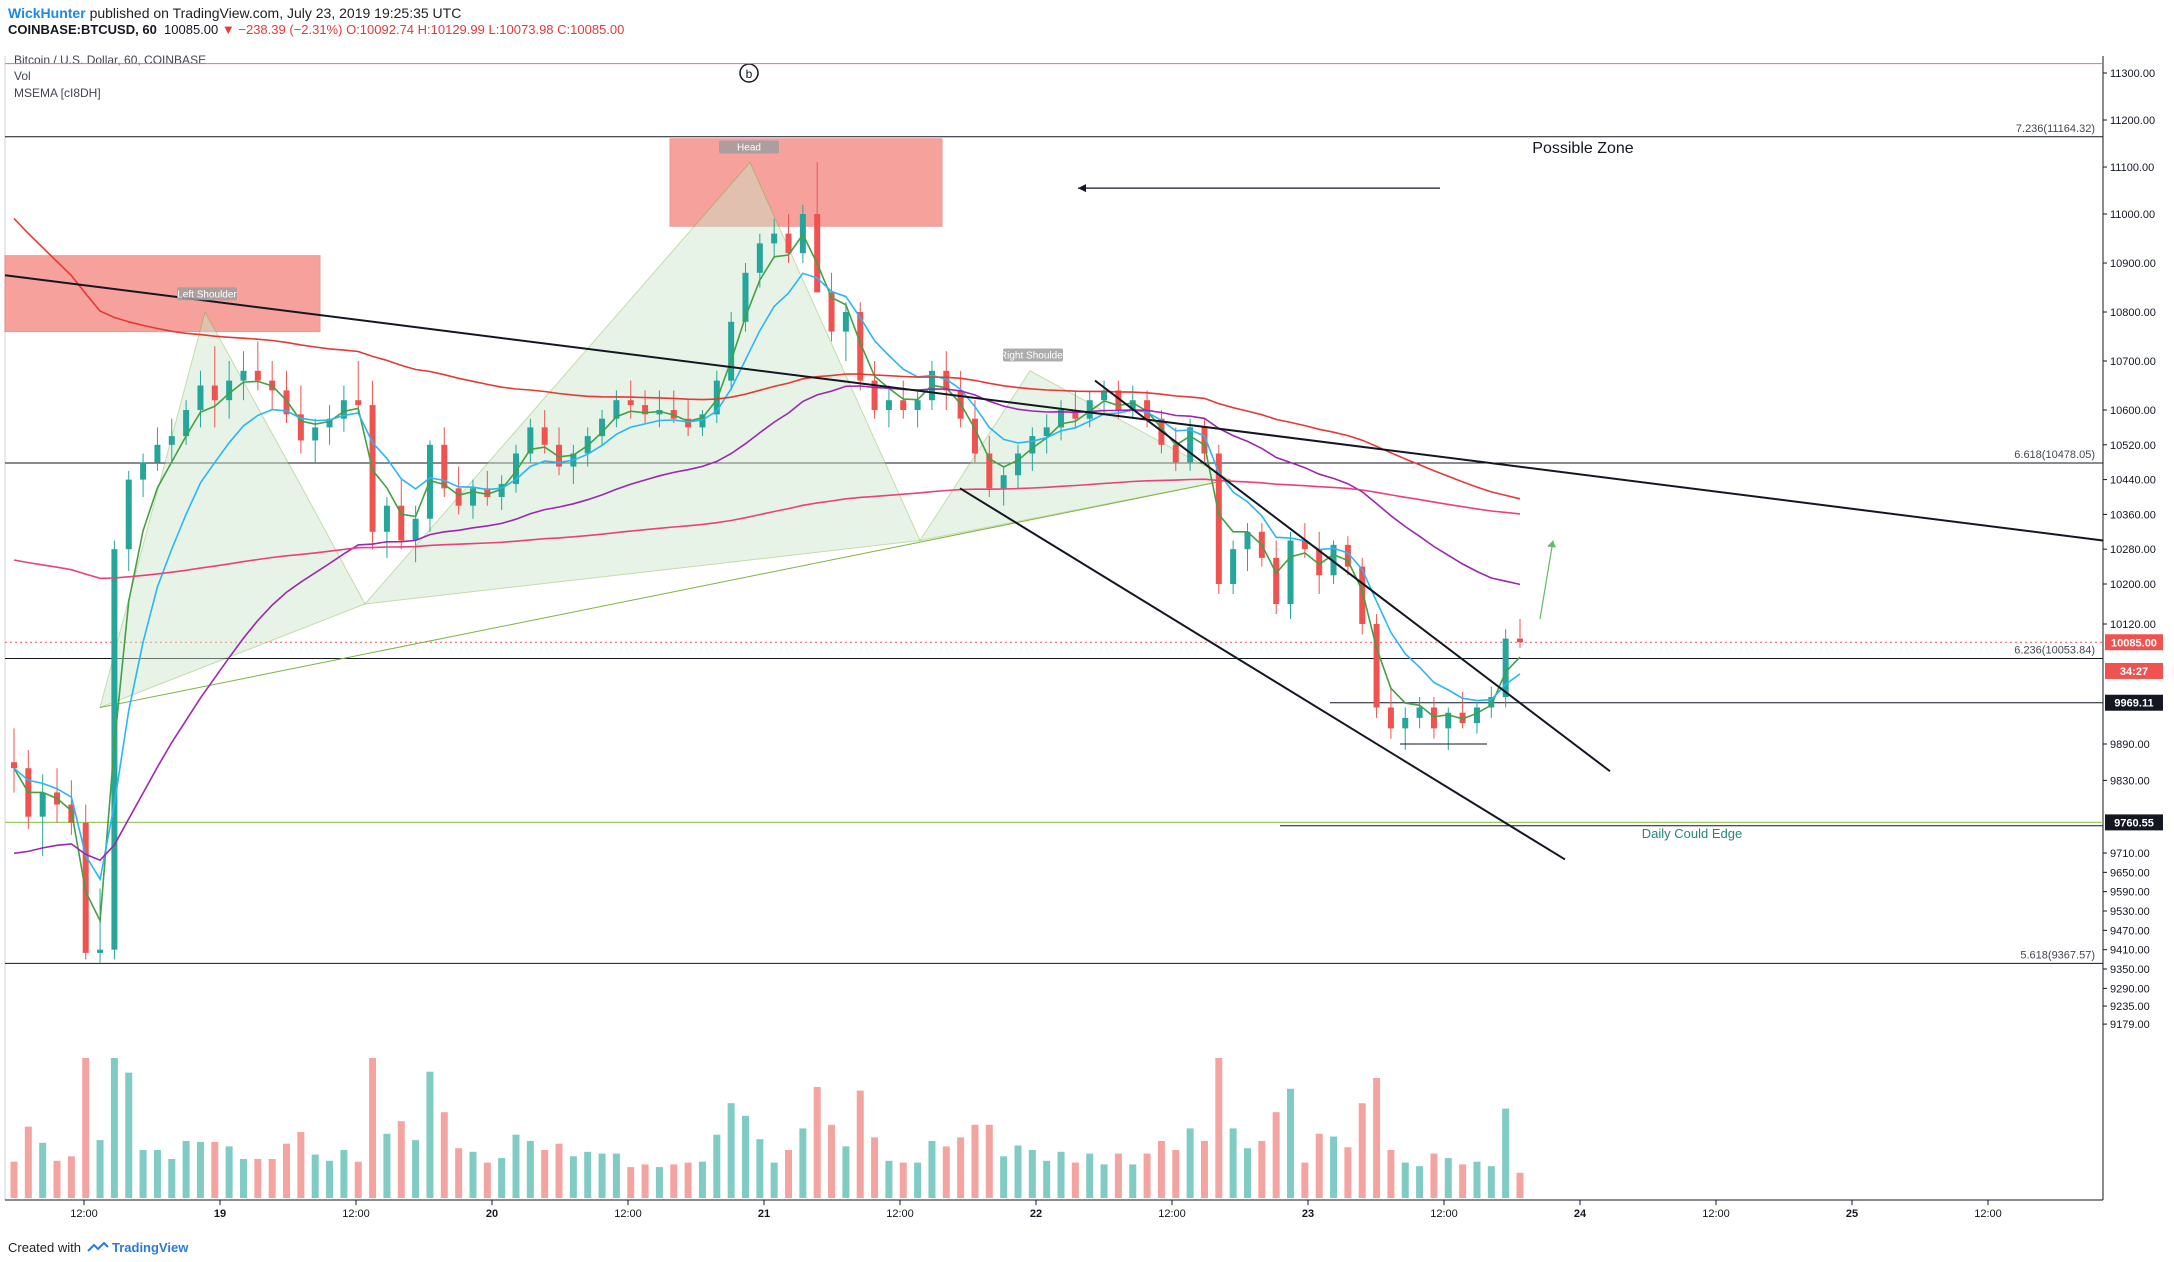 The width and height of the screenshot is (2174, 1262). Describe the element at coordinates (150, 1247) in the screenshot. I see `tradingview-brand: TradingView` at that location.